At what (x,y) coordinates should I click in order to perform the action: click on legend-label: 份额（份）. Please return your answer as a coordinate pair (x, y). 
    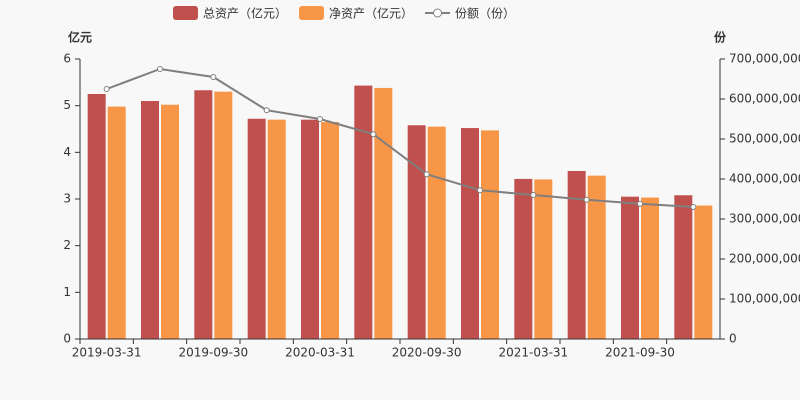
    Looking at the image, I should click on (485, 14).